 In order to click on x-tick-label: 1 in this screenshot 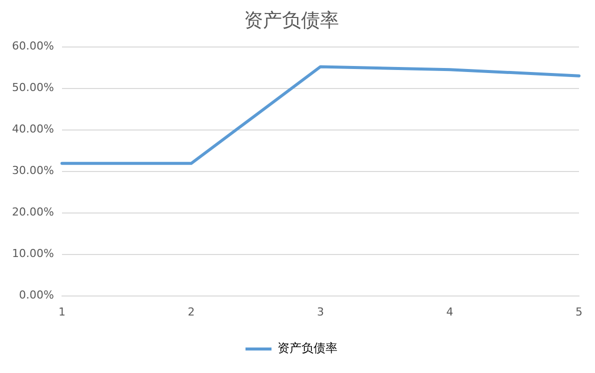, I will do `click(62, 311)`.